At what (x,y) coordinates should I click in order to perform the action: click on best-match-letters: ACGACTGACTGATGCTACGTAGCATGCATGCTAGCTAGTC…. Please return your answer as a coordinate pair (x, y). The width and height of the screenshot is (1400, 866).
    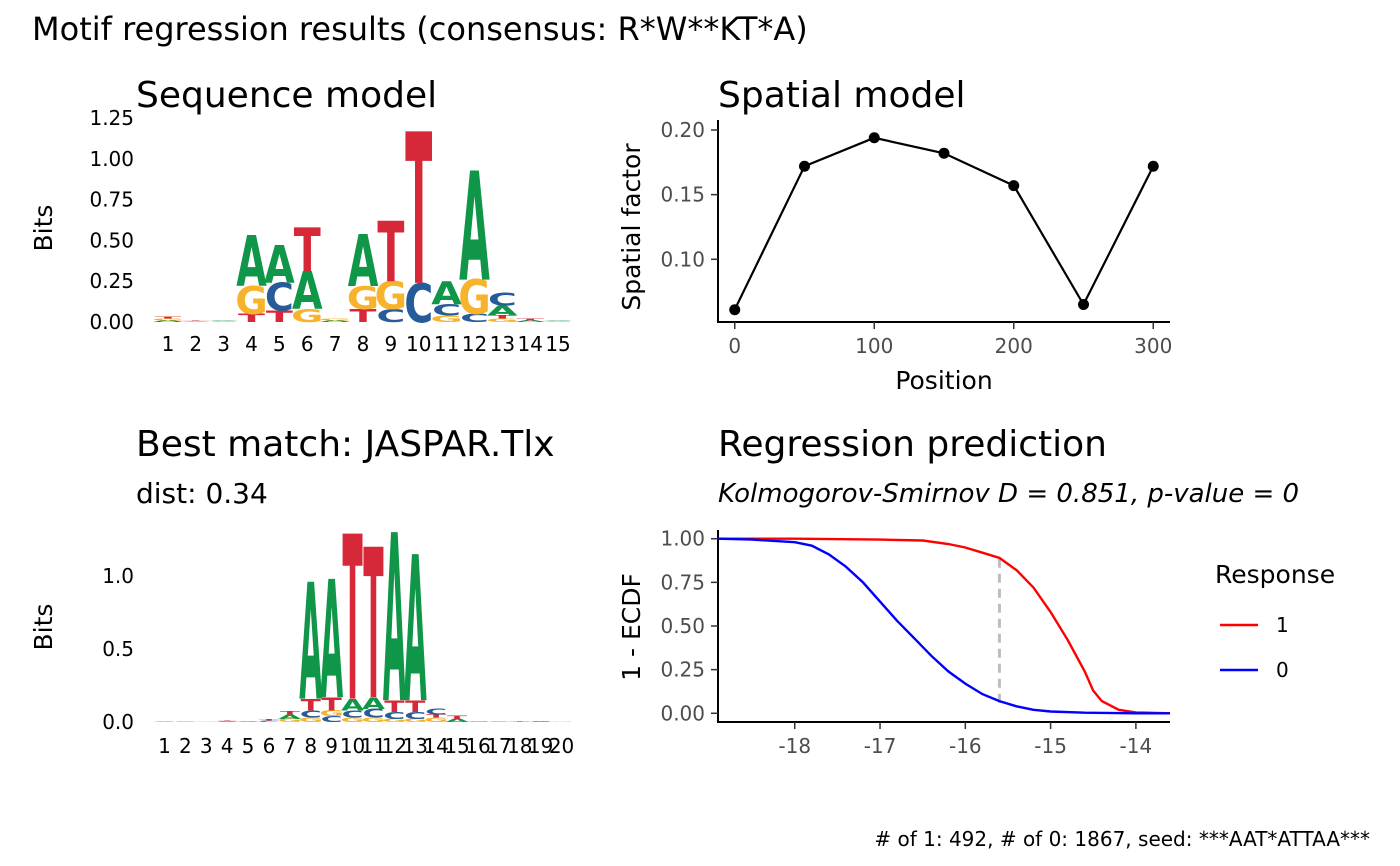
    Looking at the image, I should click on (363, 621).